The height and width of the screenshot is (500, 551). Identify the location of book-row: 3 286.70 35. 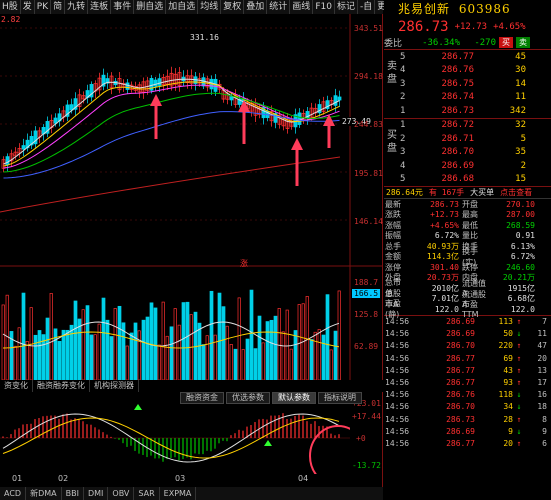
(467, 153).